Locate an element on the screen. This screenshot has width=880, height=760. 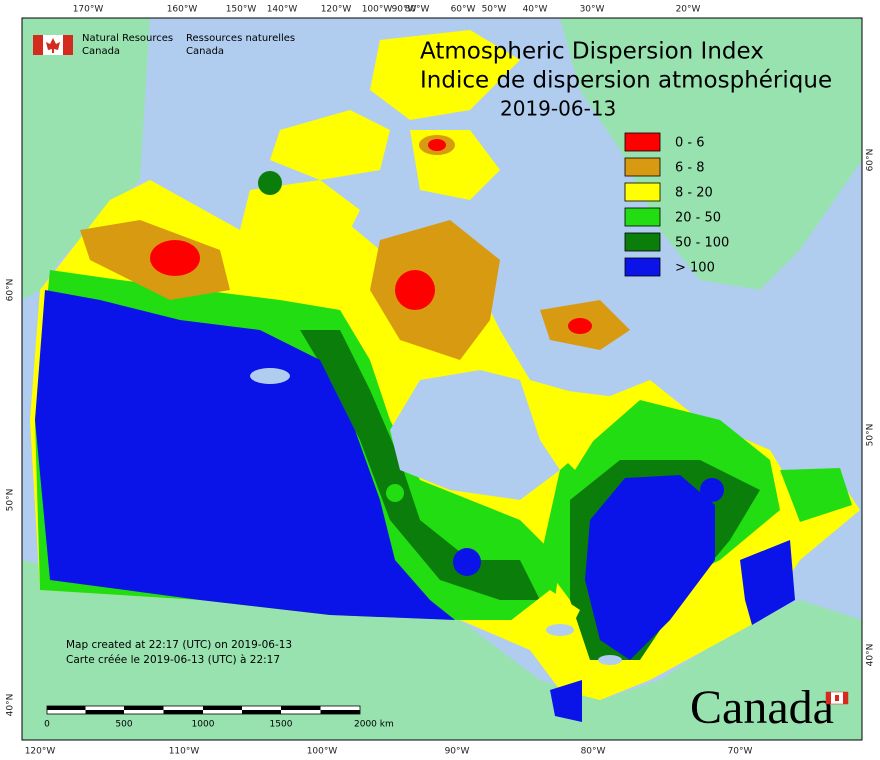
graticule-label: 110°W is located at coordinates (184, 752).